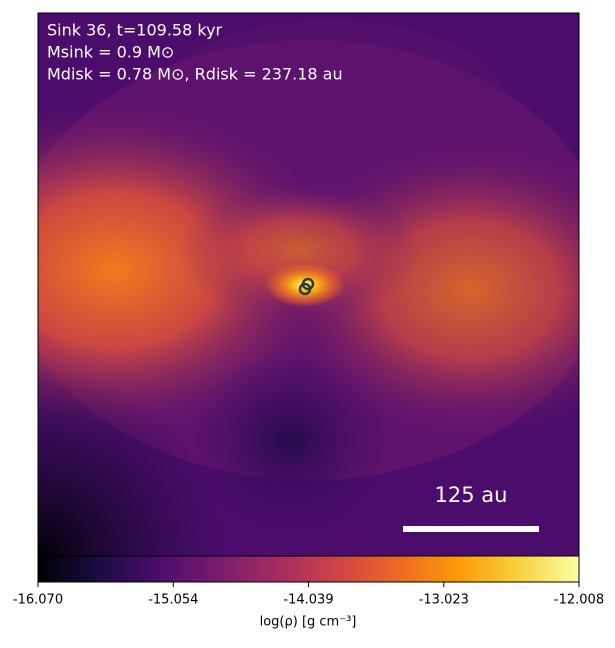 The height and width of the screenshot is (648, 615). Describe the element at coordinates (38, 600) in the screenshot. I see `colorbar-tick-label: -16.070` at that location.